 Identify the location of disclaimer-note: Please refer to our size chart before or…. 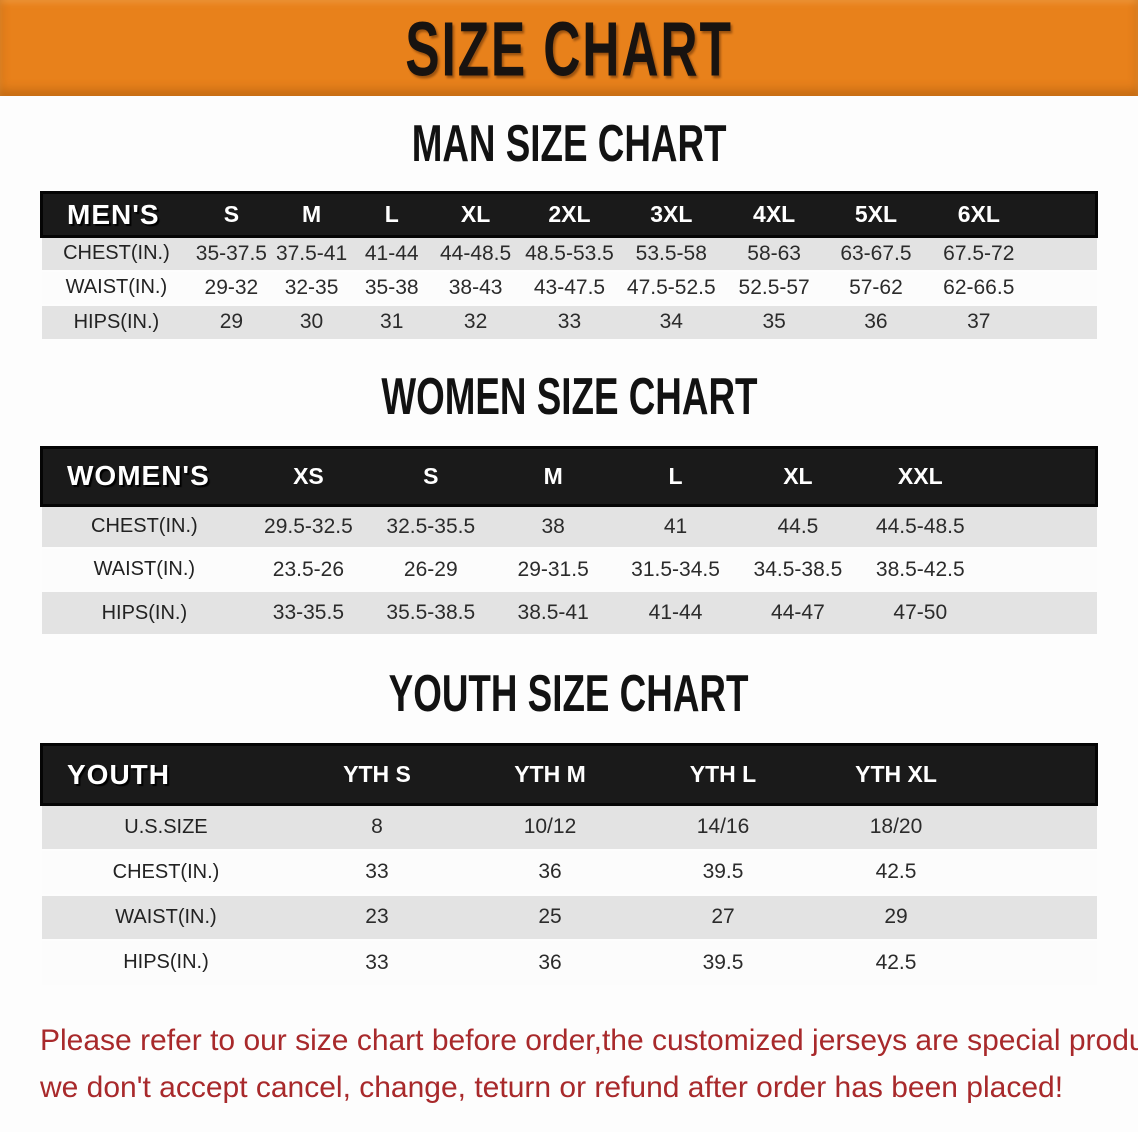
(589, 1064).